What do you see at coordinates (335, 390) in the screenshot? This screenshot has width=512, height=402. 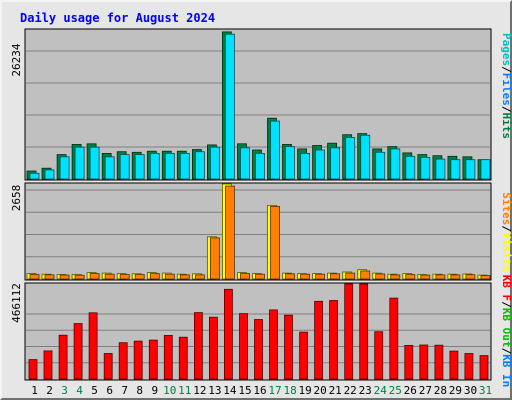 I see `x-tick-label-day-21: 21` at bounding box center [335, 390].